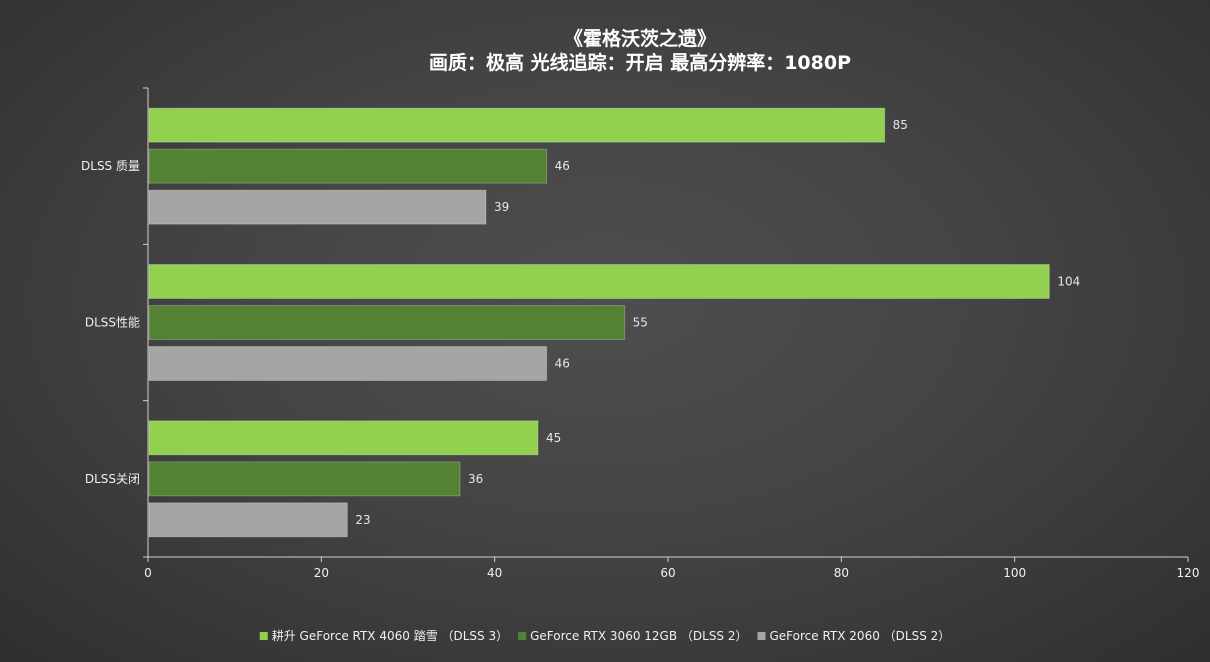 This screenshot has width=1210, height=662. I want to click on x-tick-label: 120, so click(1188, 573).